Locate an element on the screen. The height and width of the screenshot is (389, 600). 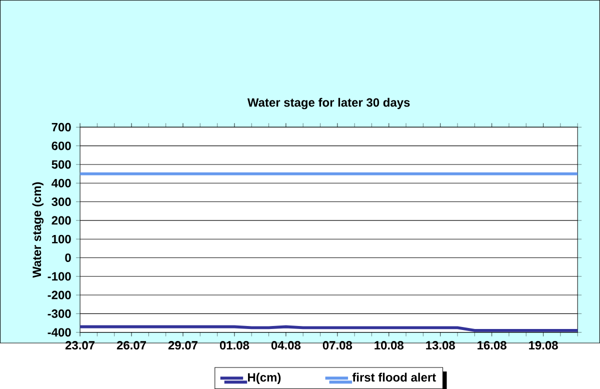
y-tick-label: -300 is located at coordinates (59, 313).